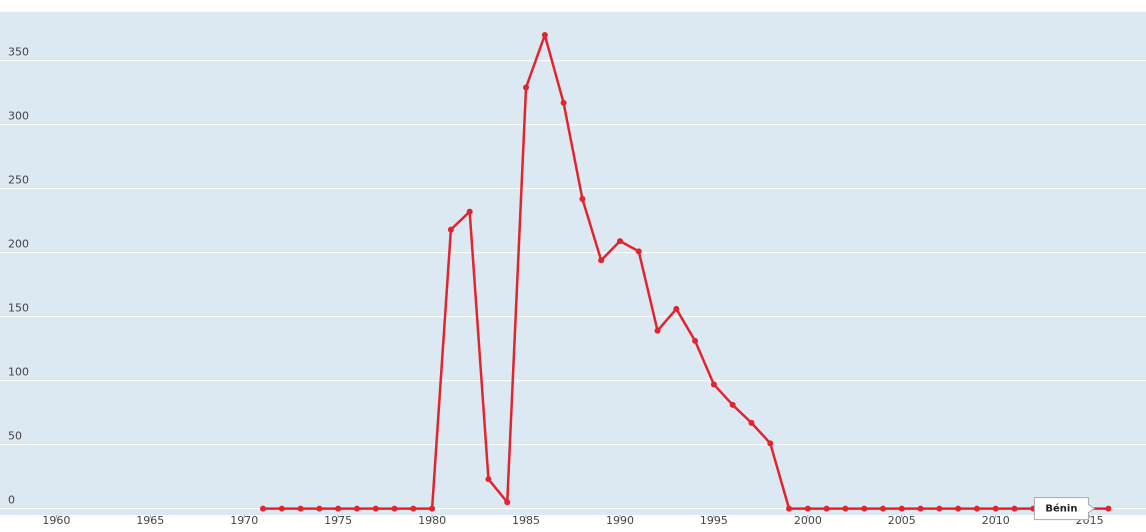  I want to click on y-tick-label: 300, so click(18, 116).